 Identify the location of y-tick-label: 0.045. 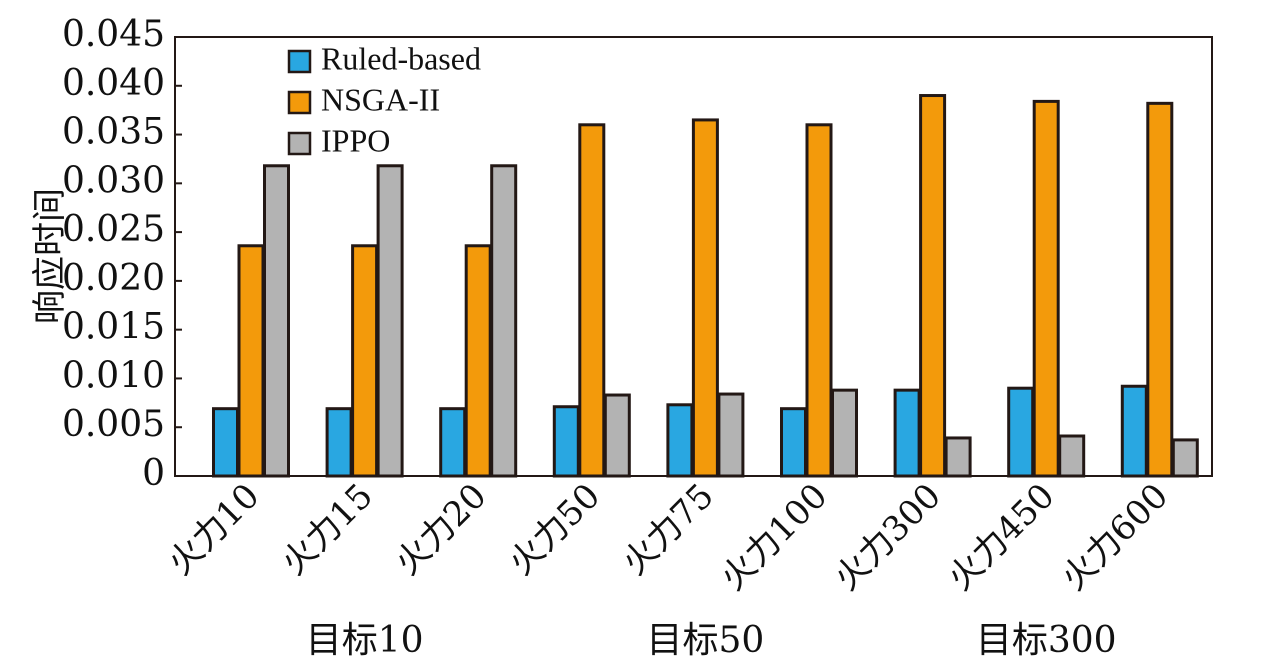
(113, 34).